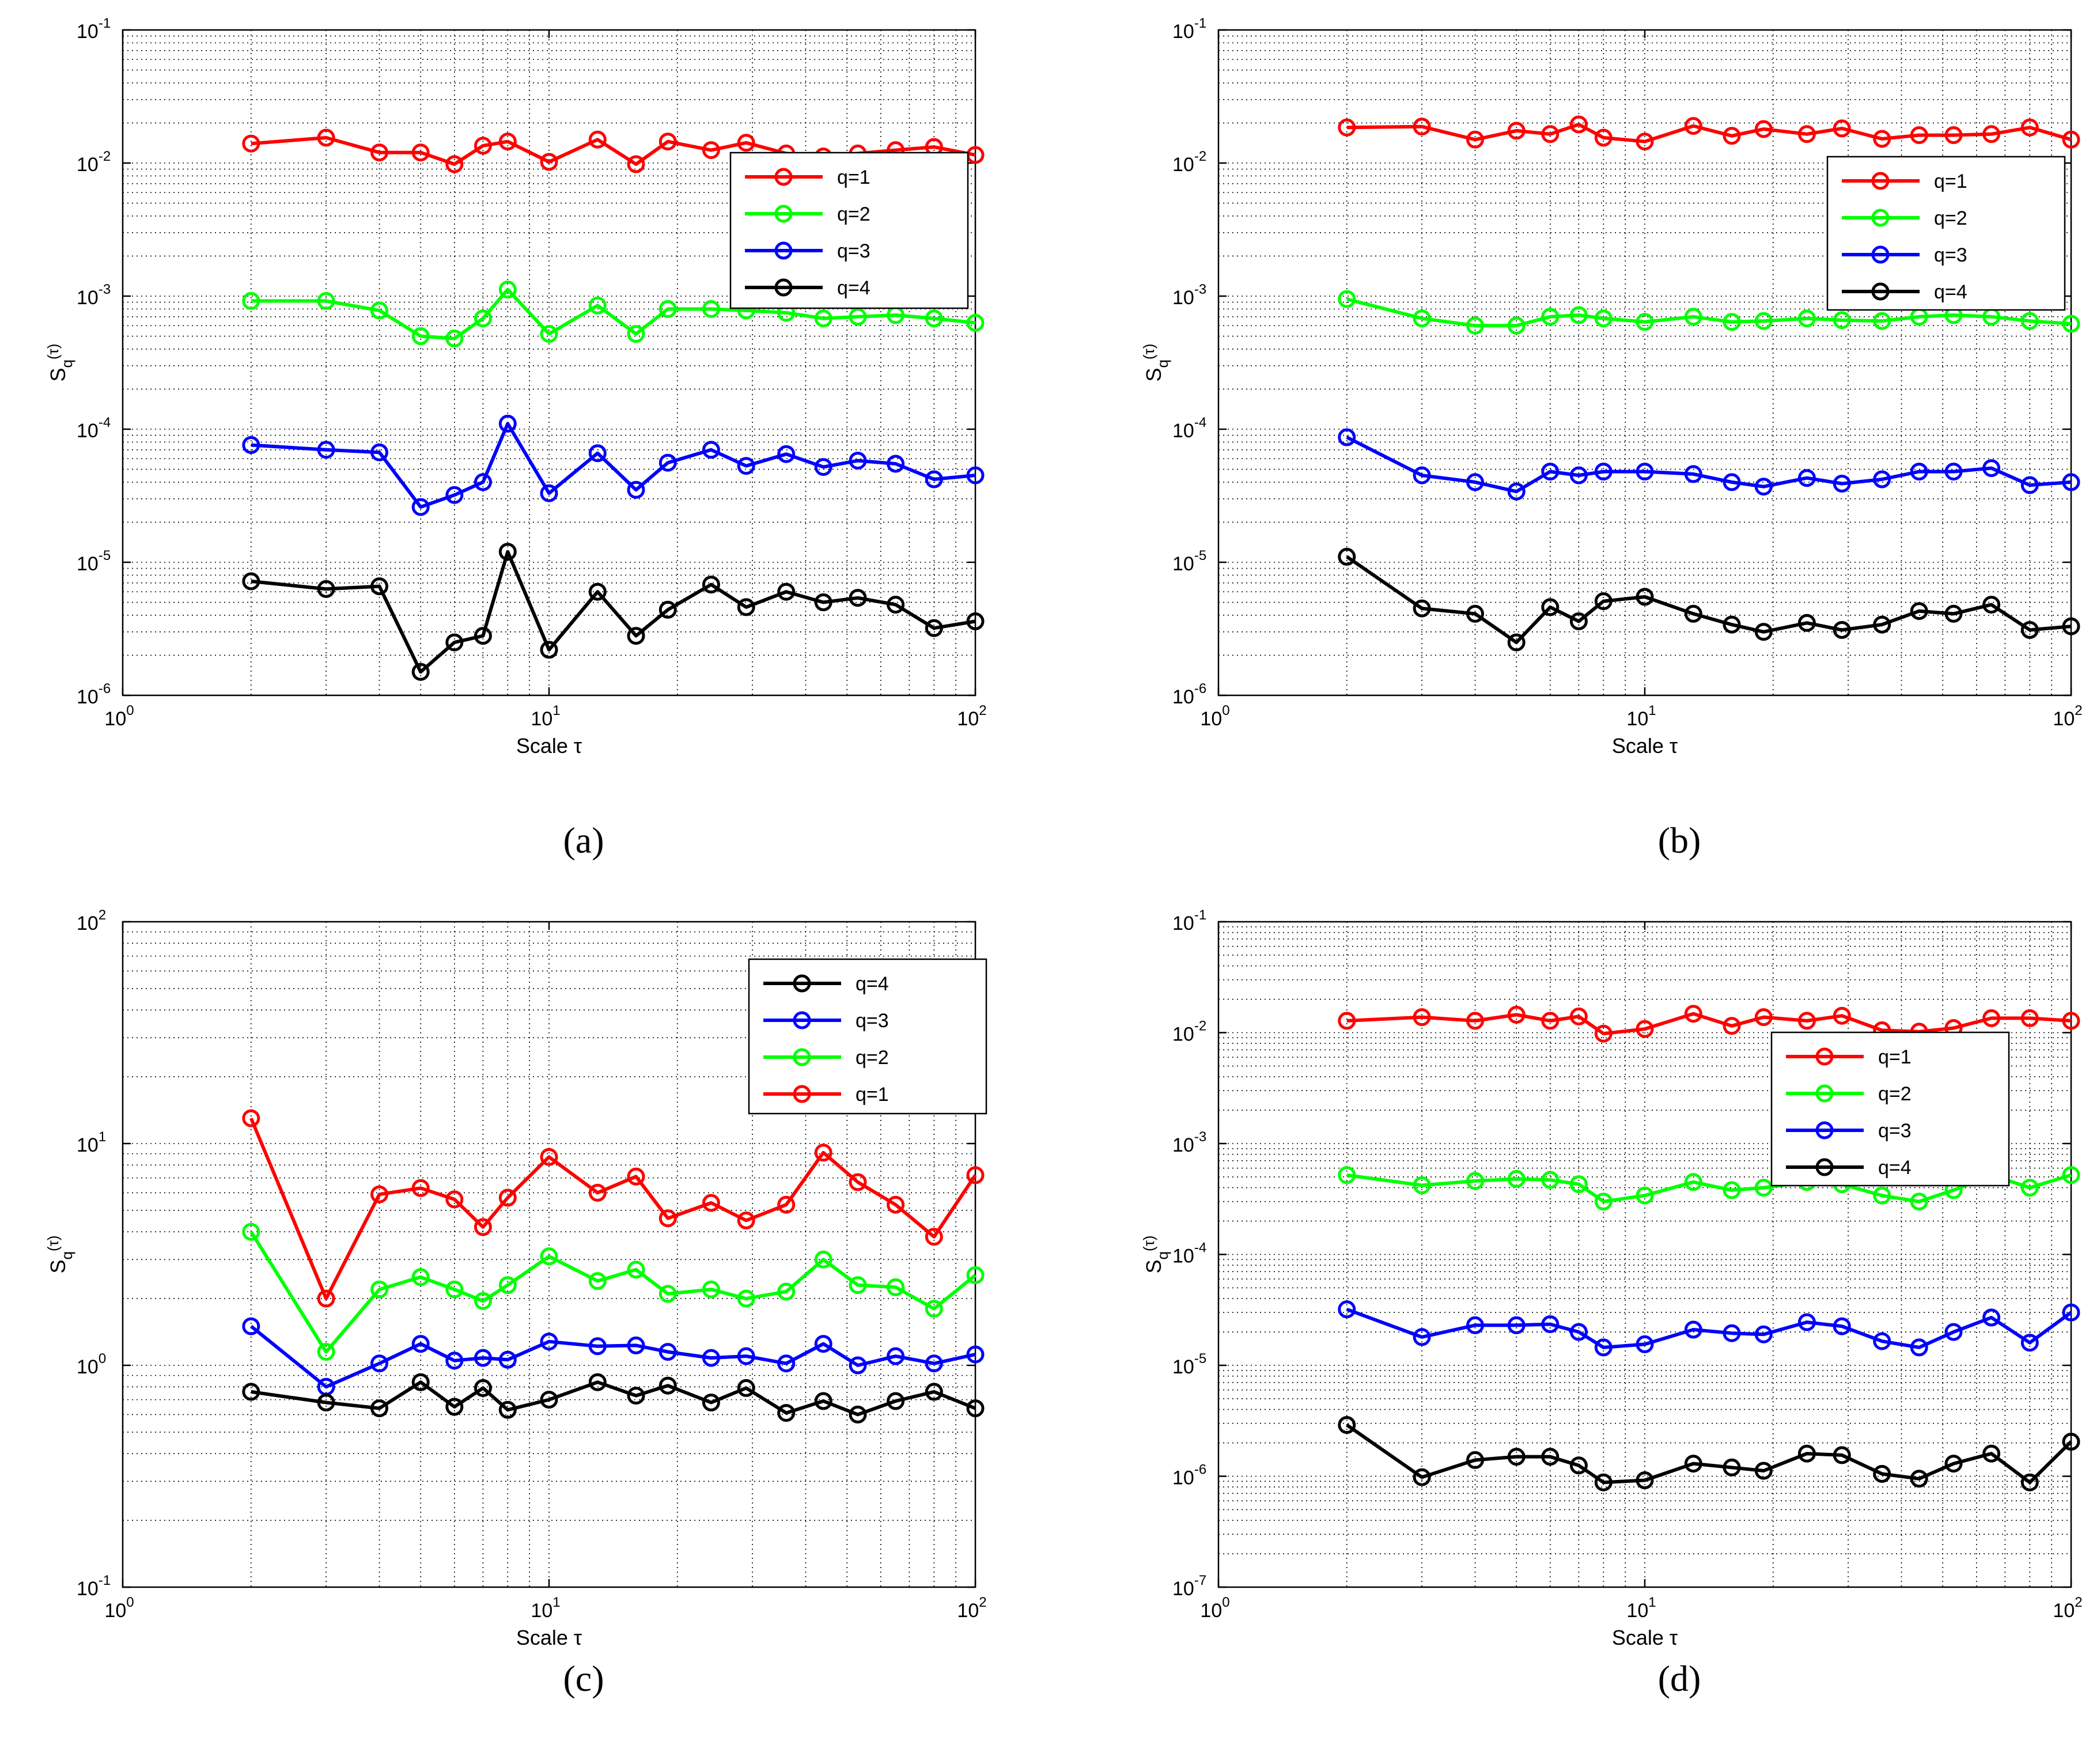 The width and height of the screenshot is (2093, 1764). I want to click on y-tick-label: 10⁻¹, so click(94, 29).